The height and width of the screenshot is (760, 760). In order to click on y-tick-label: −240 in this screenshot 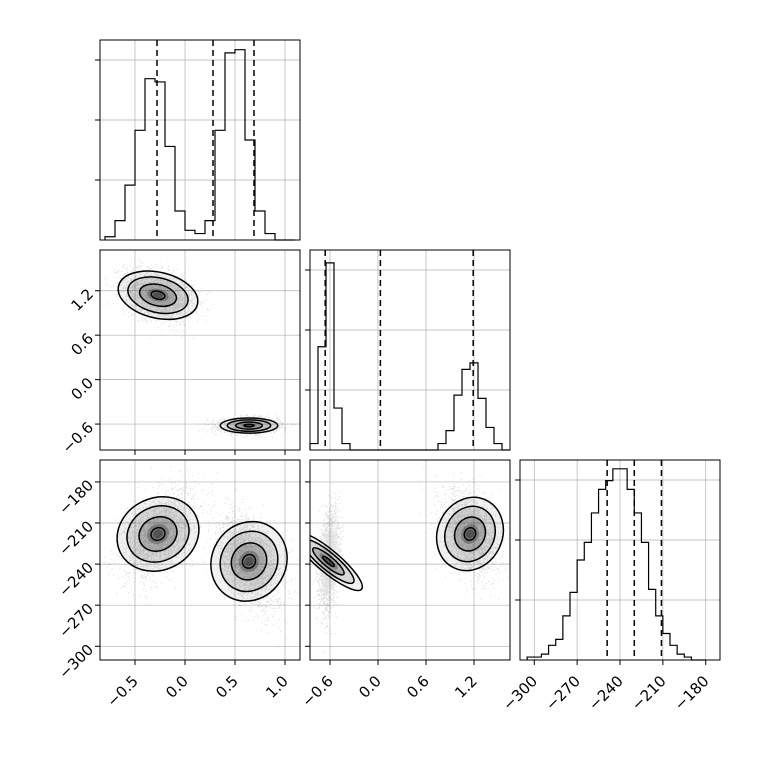, I will do `click(76, 579)`.